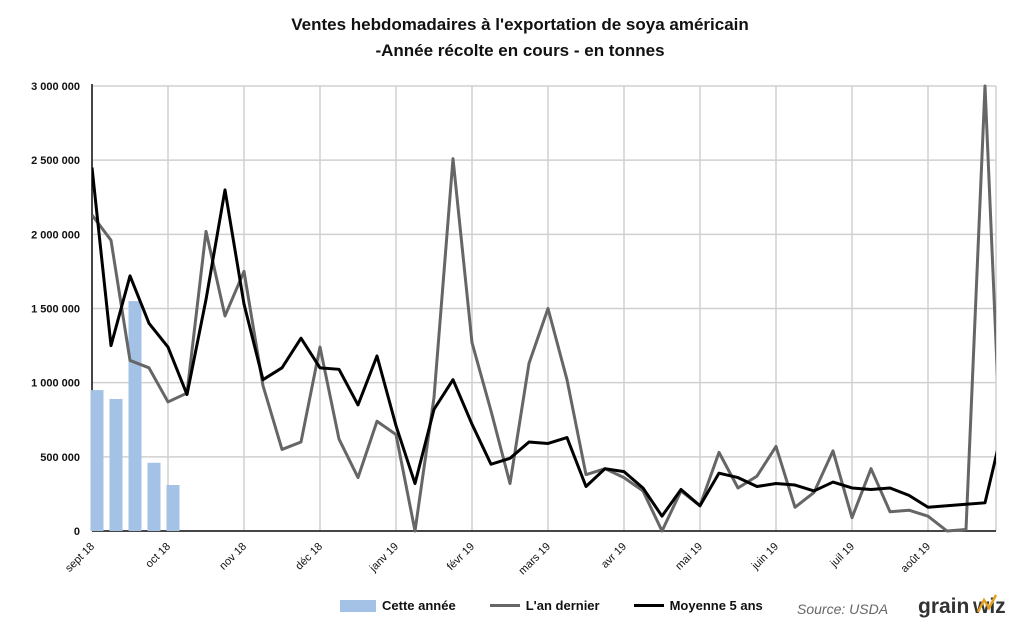  Describe the element at coordinates (55, 310) in the screenshot. I see `y-tick-label: 1 500 000` at that location.